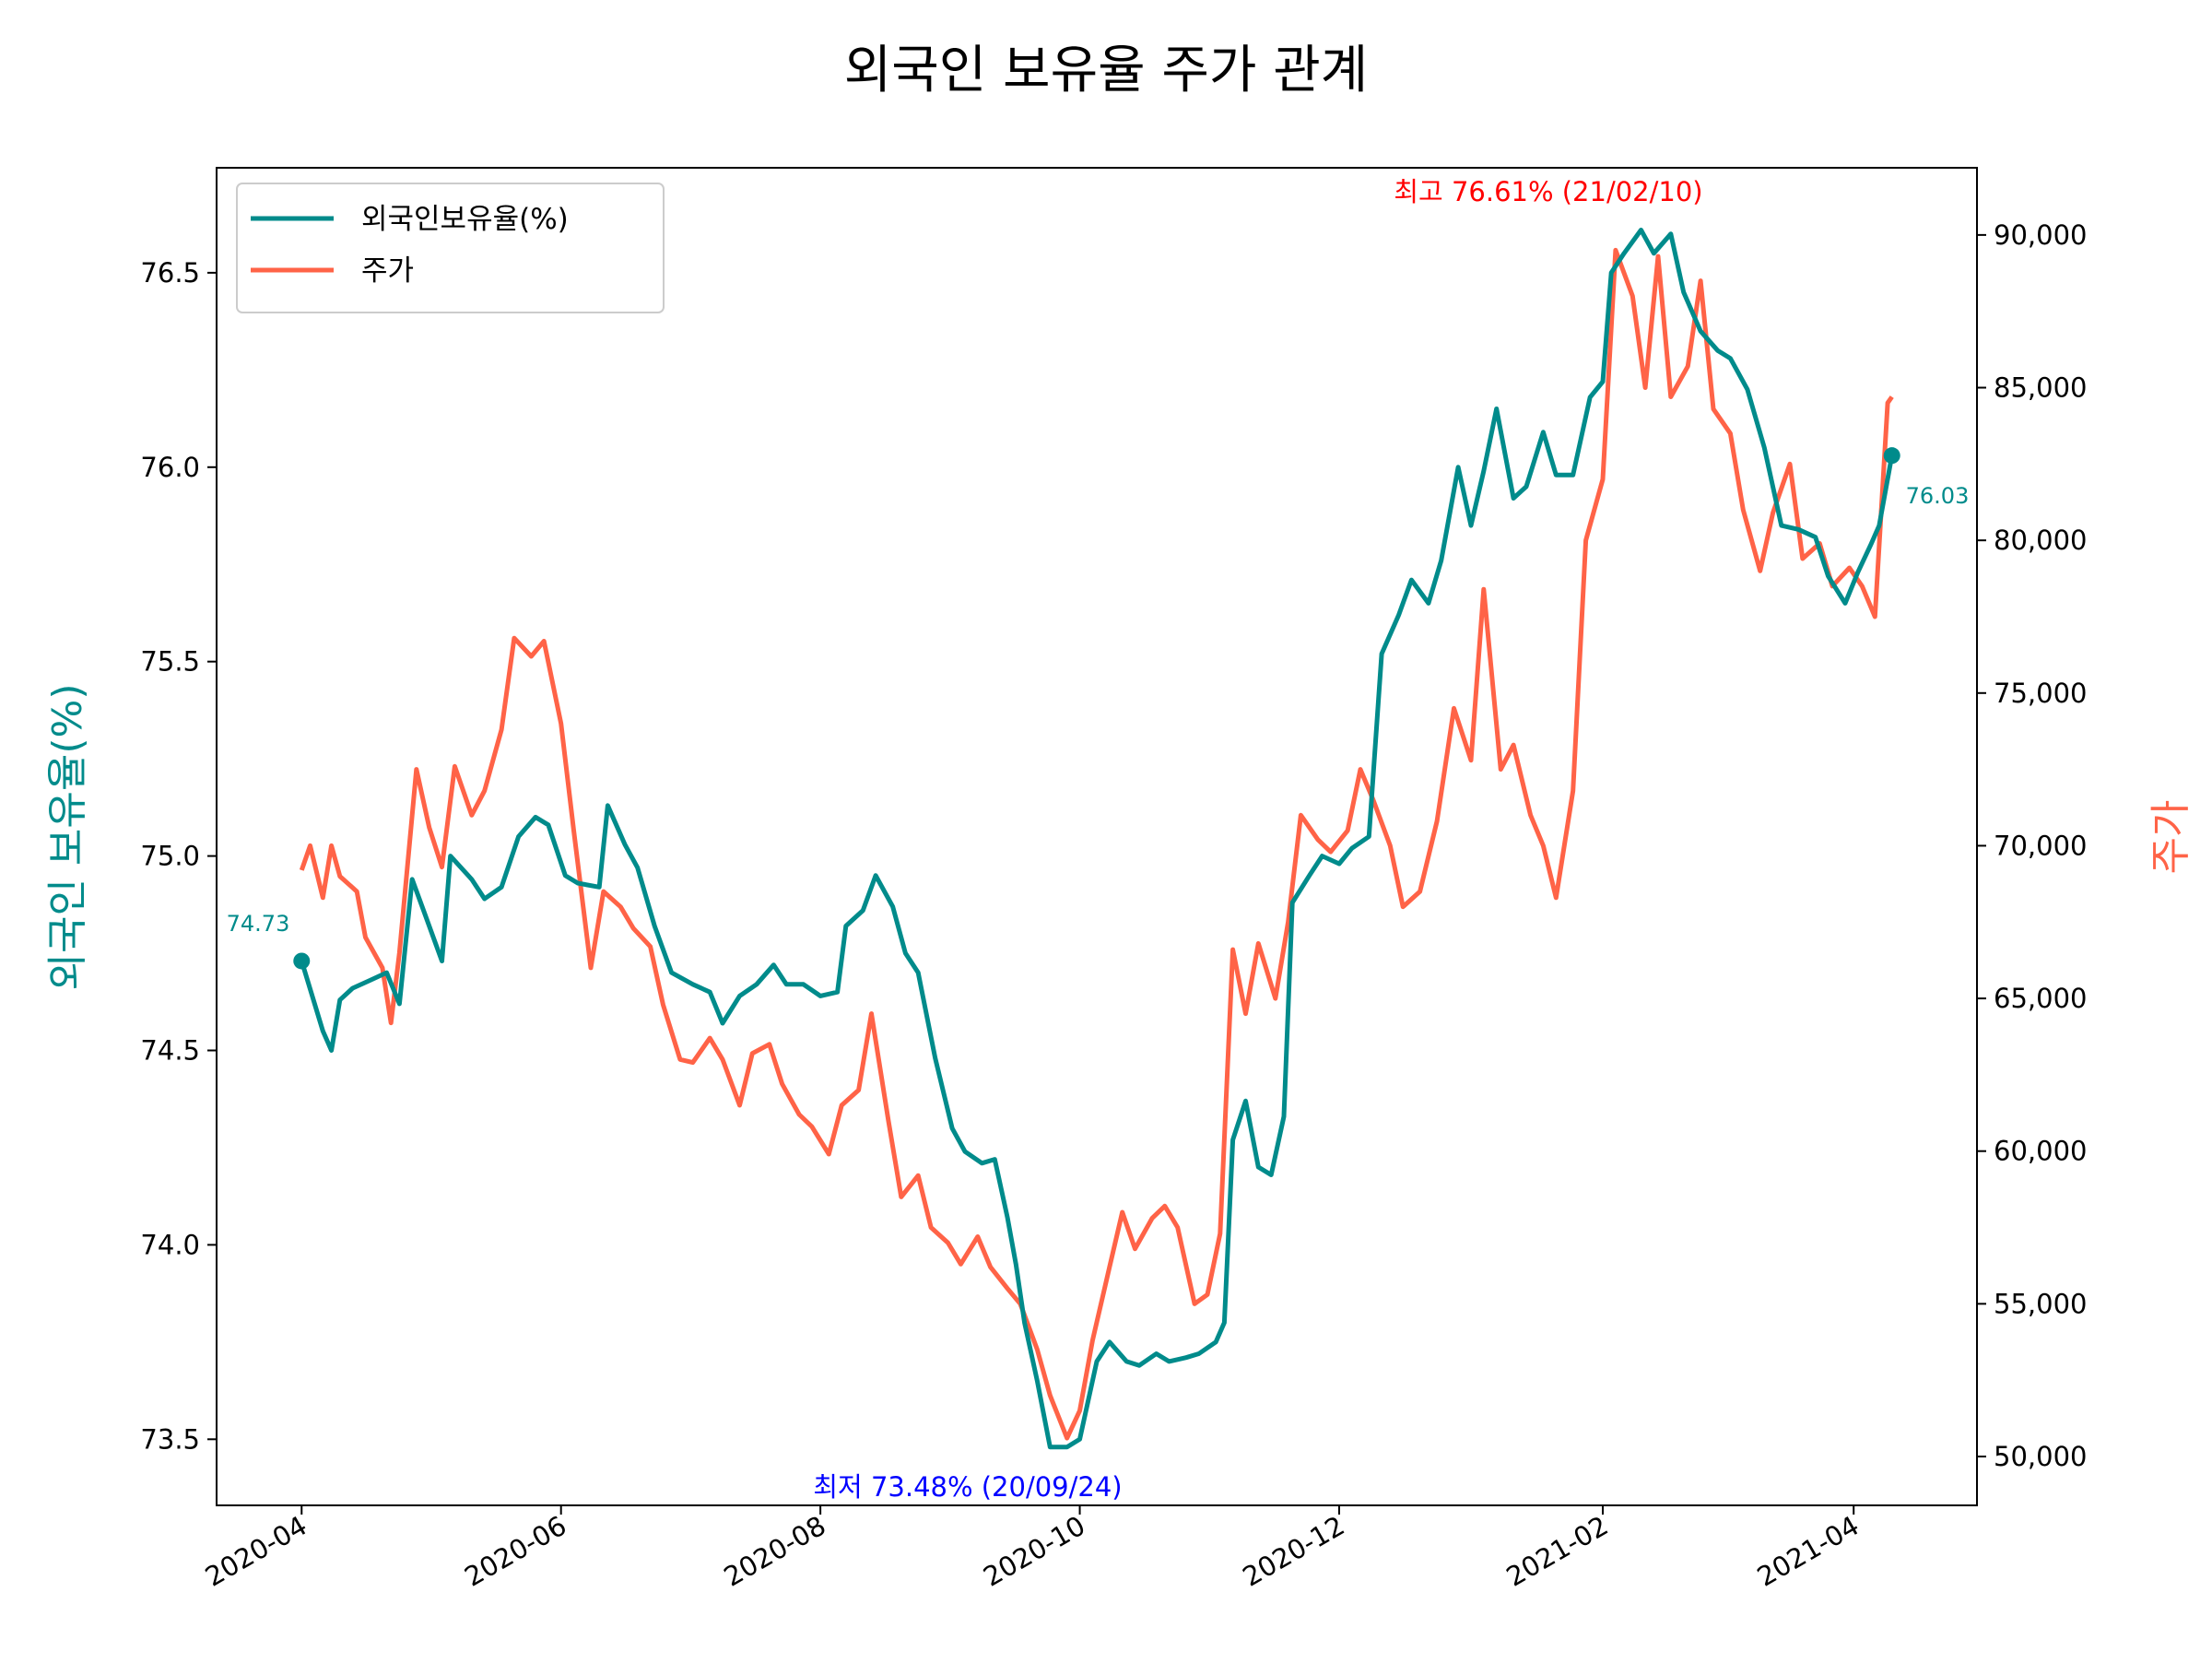 This screenshot has height=1663, width=2212. What do you see at coordinates (2040, 388) in the screenshot?
I see `y-right-tick-label: 85,000` at bounding box center [2040, 388].